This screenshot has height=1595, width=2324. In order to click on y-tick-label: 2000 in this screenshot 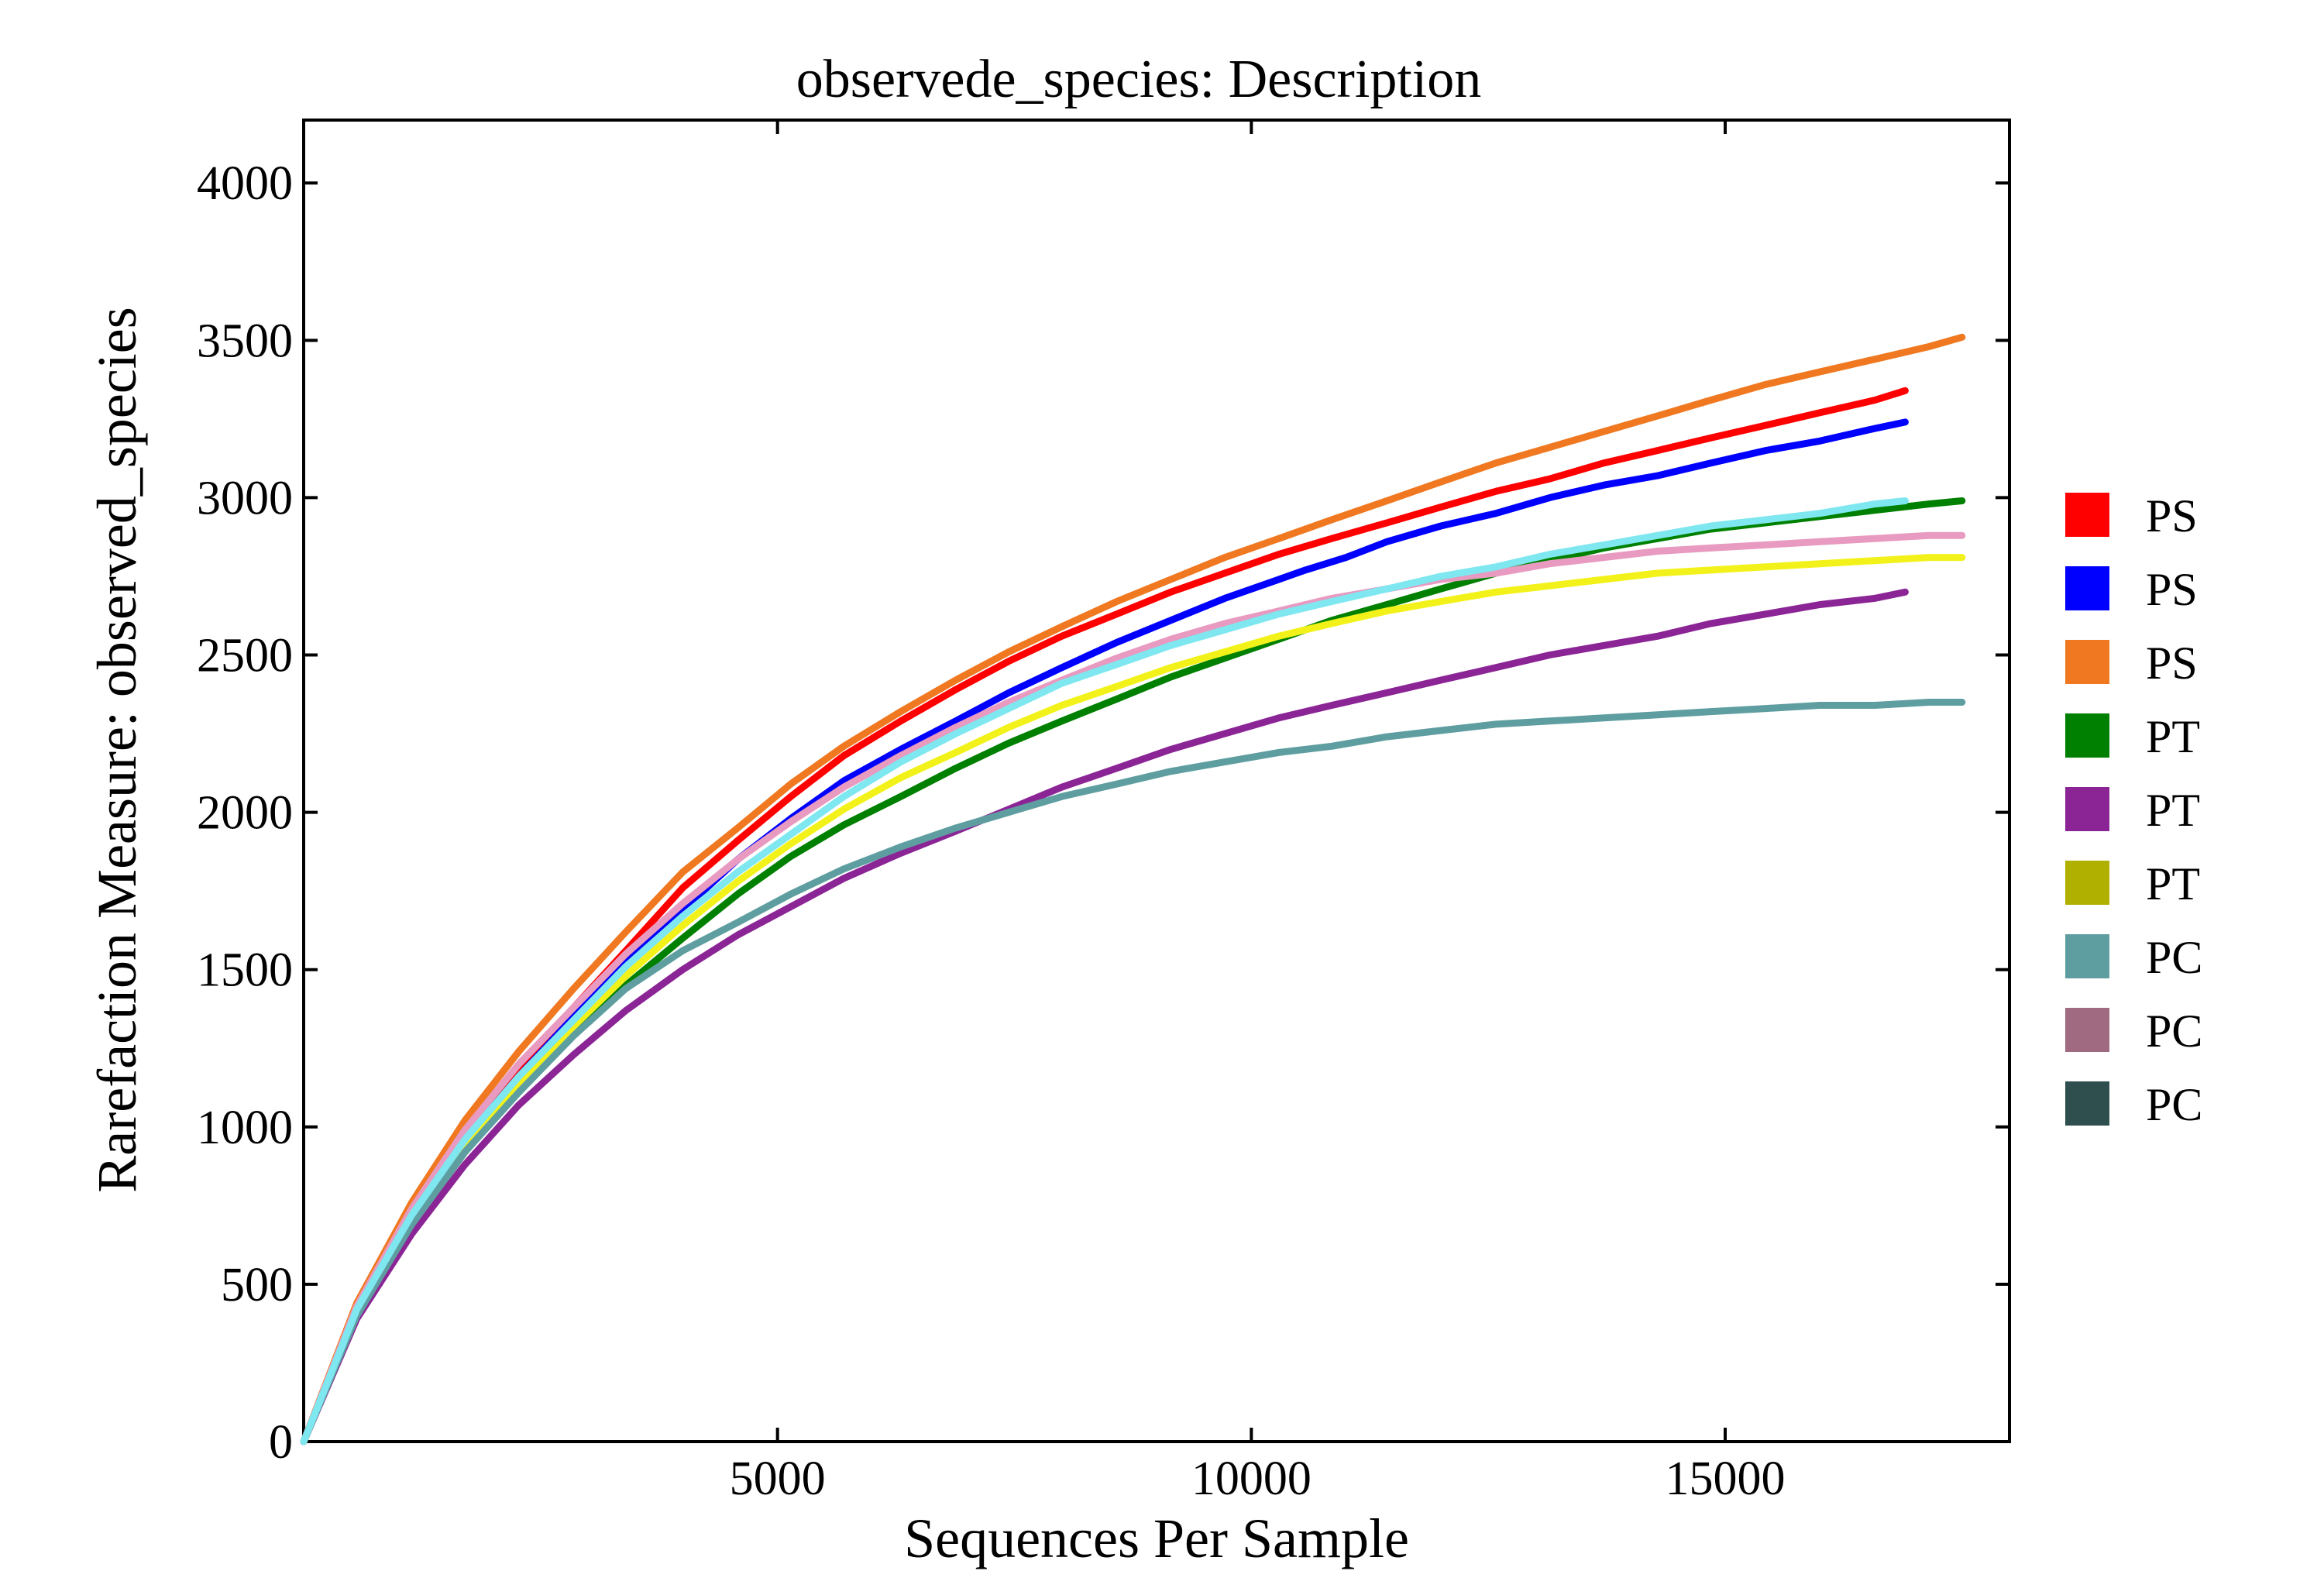, I will do `click(245, 813)`.